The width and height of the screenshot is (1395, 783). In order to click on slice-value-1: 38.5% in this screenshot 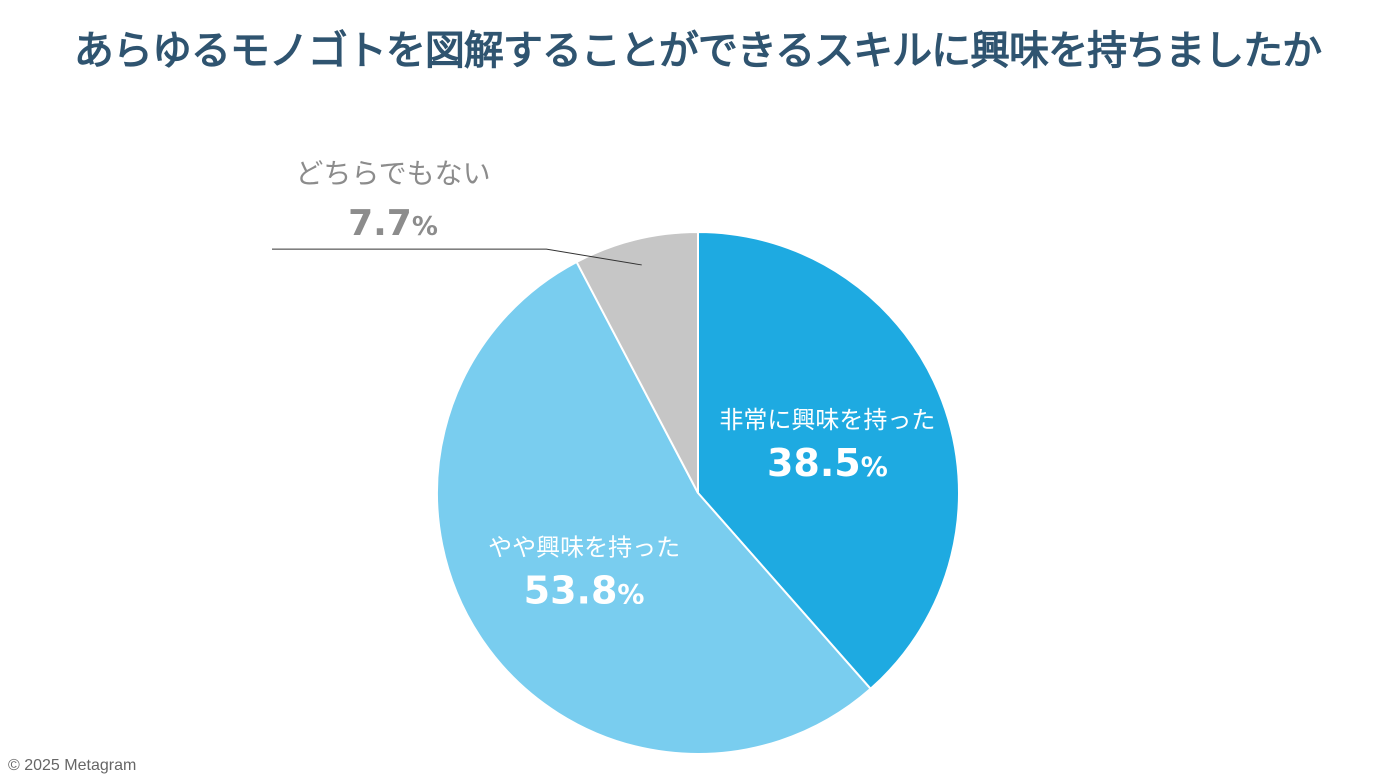, I will do `click(827, 463)`.